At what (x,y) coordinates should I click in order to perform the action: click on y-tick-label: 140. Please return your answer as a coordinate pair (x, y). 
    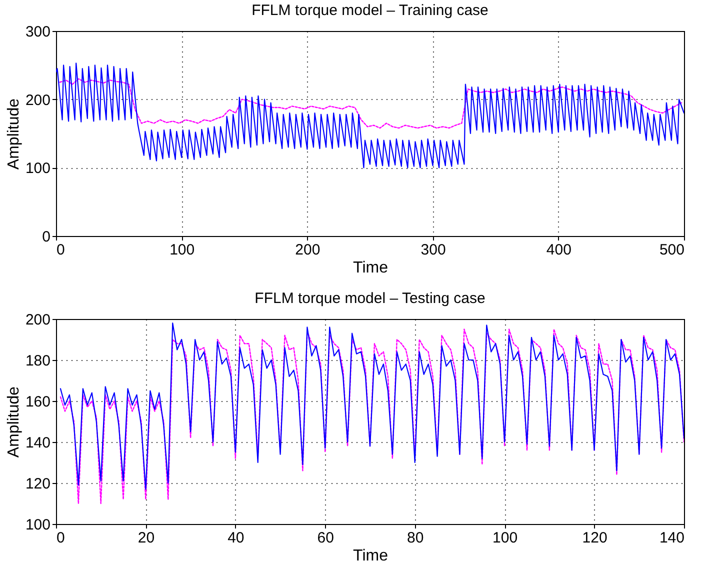
    Looking at the image, I should click on (37, 443).